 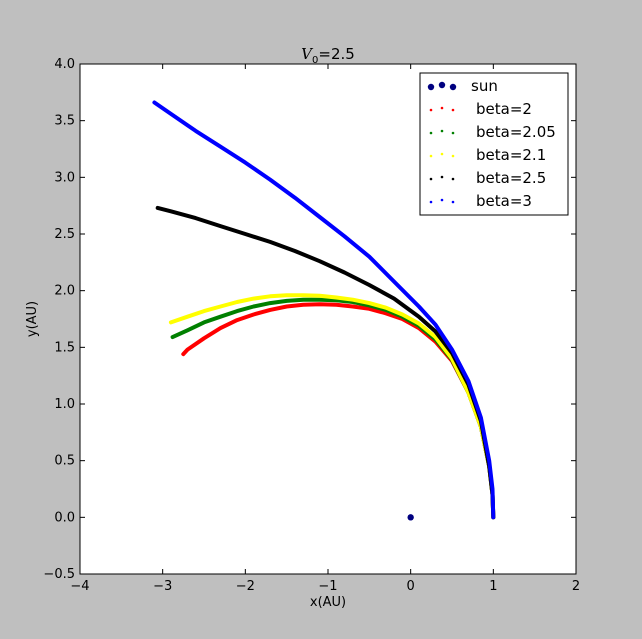 I want to click on legend-label-sun: sun, so click(x=484, y=86).